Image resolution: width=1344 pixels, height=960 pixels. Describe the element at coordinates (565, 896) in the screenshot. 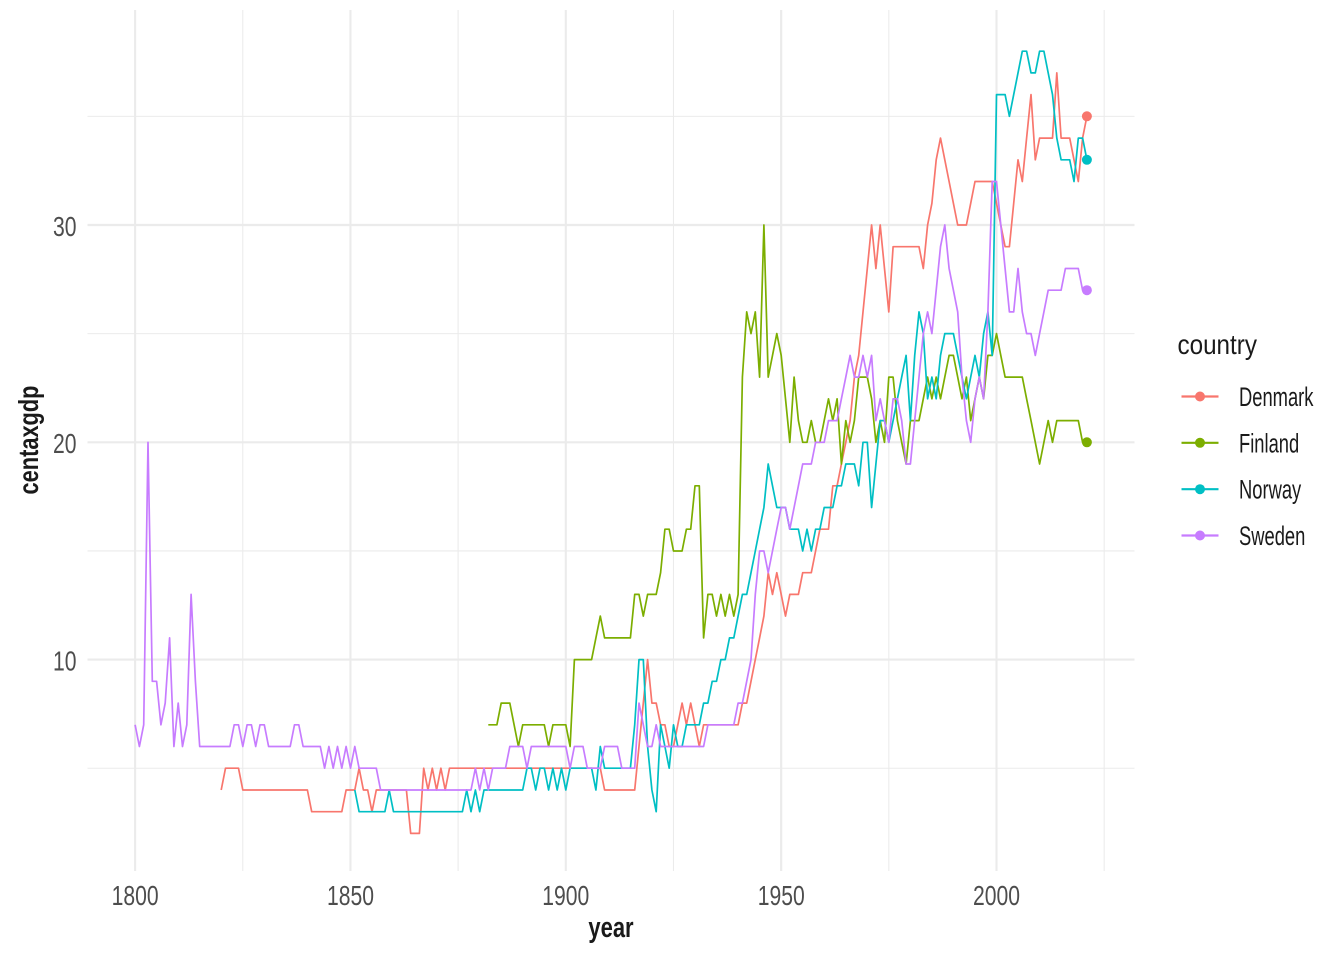

I see `svg-text: 1900` at that location.